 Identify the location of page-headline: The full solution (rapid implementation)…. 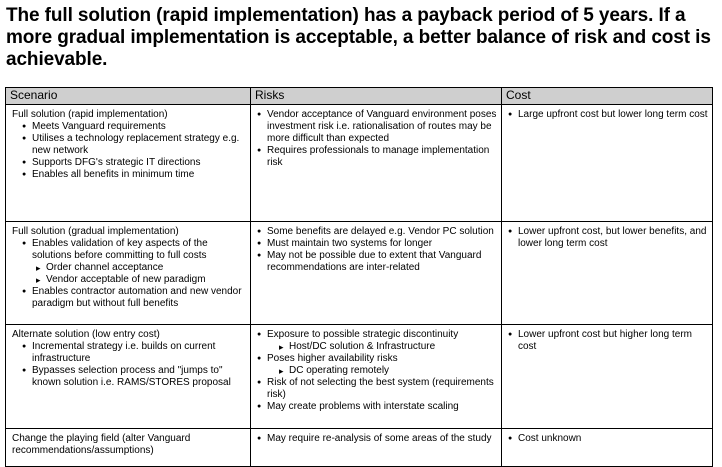
(358, 37).